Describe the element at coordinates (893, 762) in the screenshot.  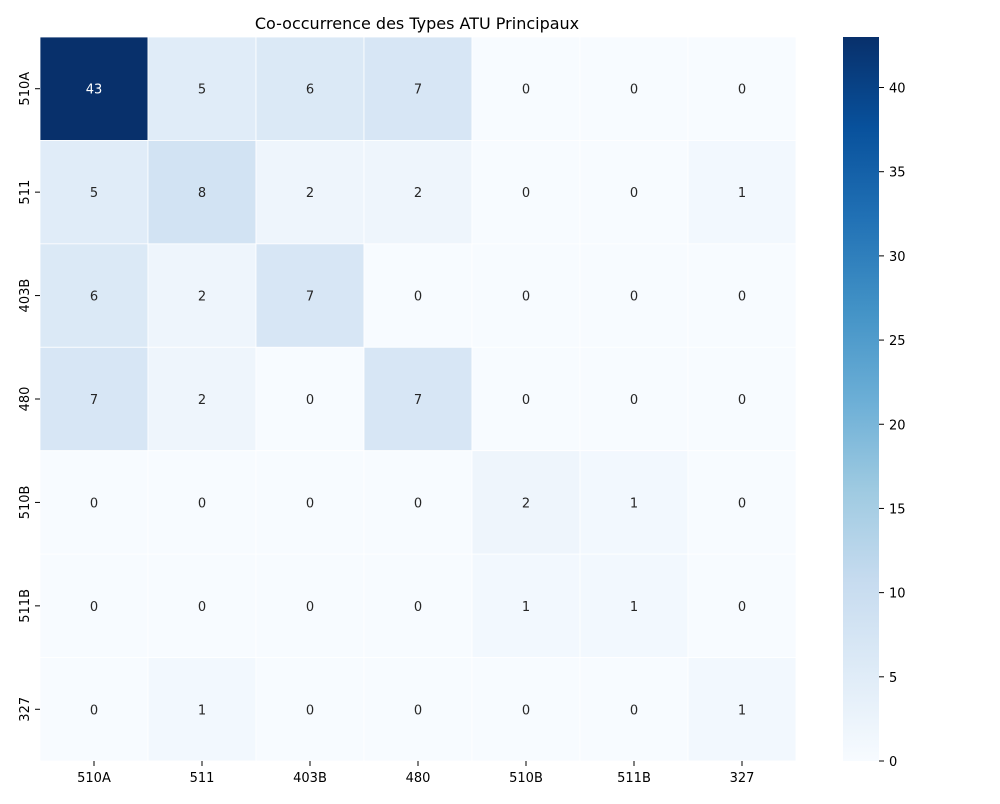
I see `colorbar-tick-label: 0` at that location.